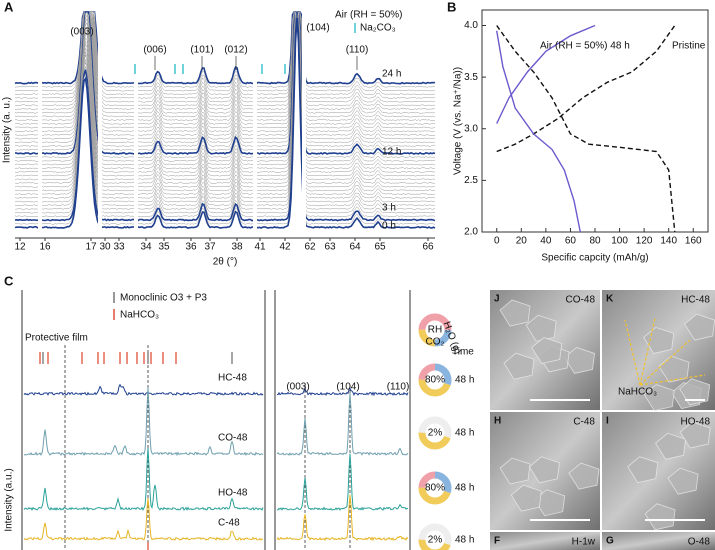 The width and height of the screenshot is (715, 550). Describe the element at coordinates (56, 338) in the screenshot. I see `annotation: Protective film` at that location.